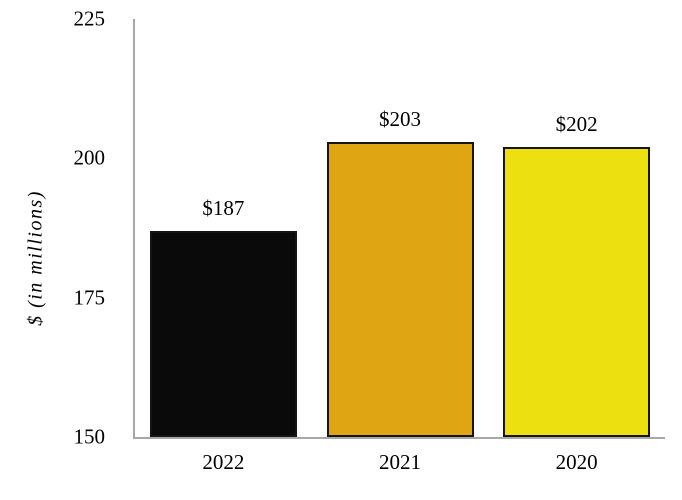 The width and height of the screenshot is (682, 500). What do you see at coordinates (400, 118) in the screenshot?
I see `bar-value-label: $203` at bounding box center [400, 118].